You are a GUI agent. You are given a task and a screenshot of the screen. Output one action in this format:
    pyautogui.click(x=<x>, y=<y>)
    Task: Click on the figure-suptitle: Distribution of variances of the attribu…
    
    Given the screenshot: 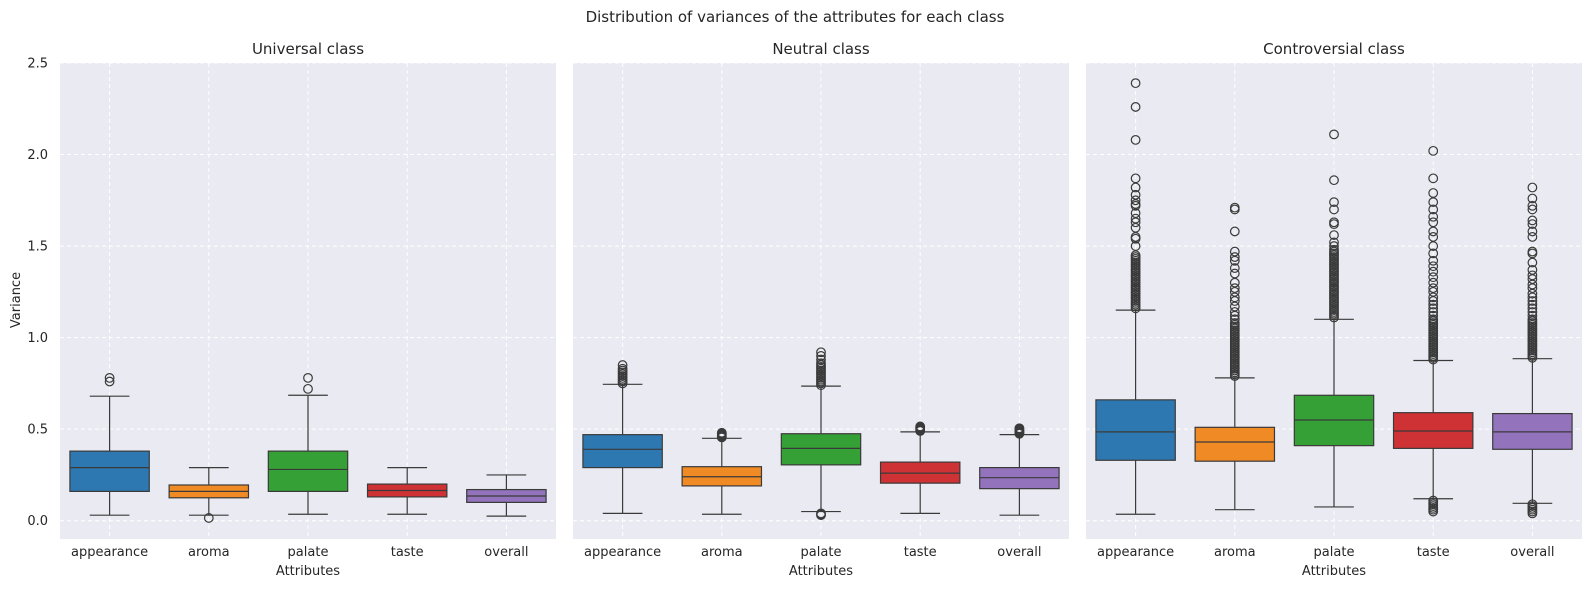 What is the action you would take?
    pyautogui.click(x=795, y=17)
    